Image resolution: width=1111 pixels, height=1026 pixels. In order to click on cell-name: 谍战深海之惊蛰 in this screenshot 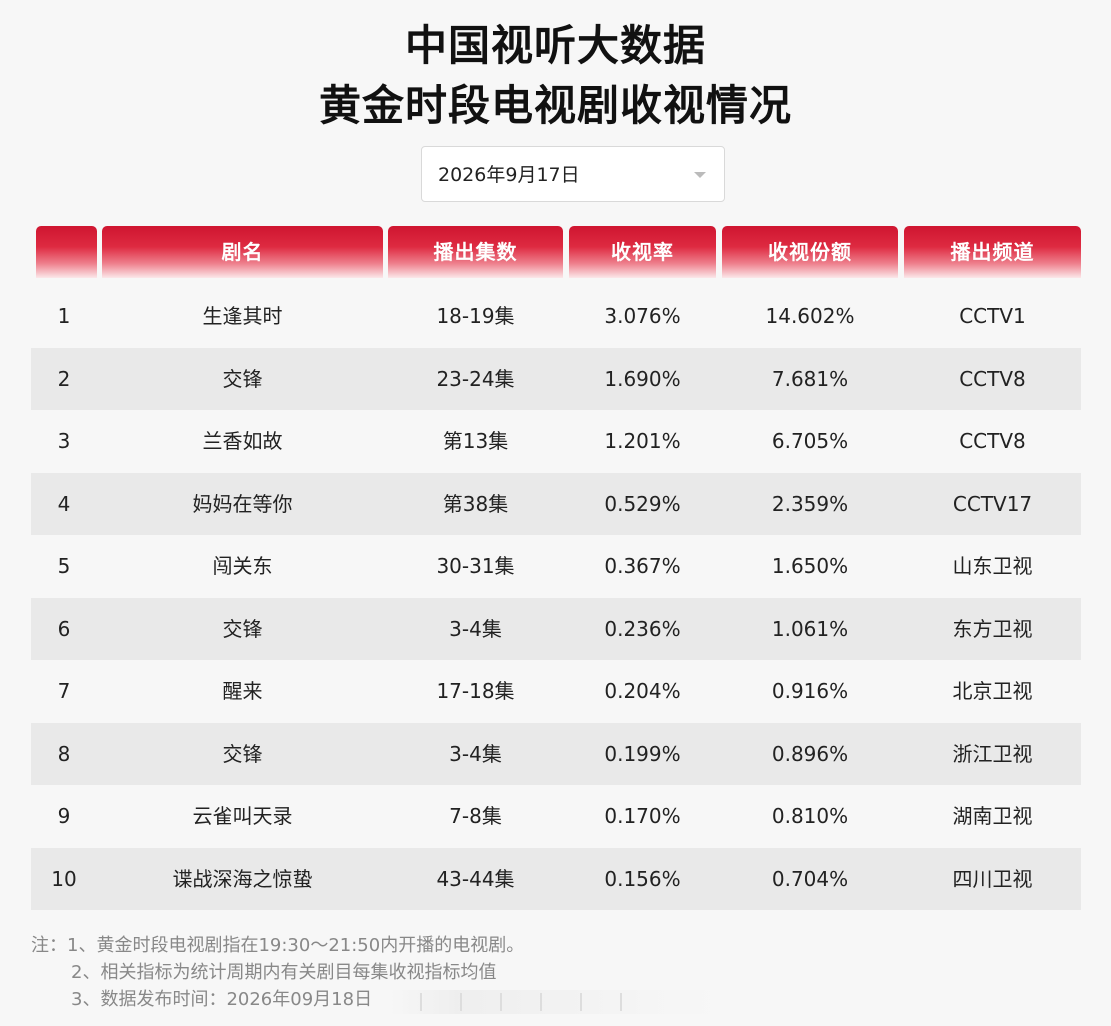, I will do `click(242, 878)`.